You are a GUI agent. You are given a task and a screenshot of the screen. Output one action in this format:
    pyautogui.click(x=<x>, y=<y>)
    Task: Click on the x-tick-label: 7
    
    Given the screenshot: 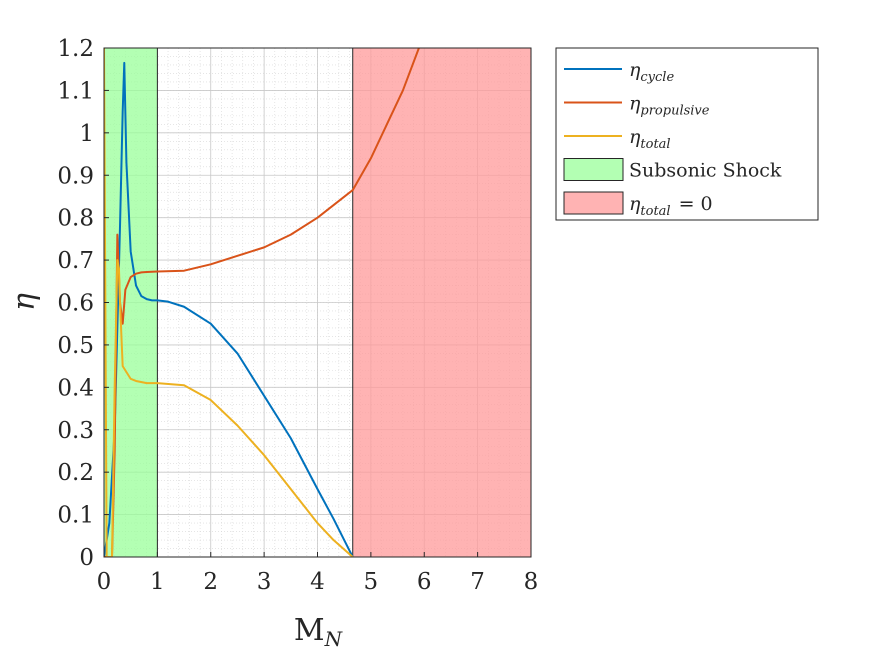 What is the action you would take?
    pyautogui.click(x=477, y=582)
    